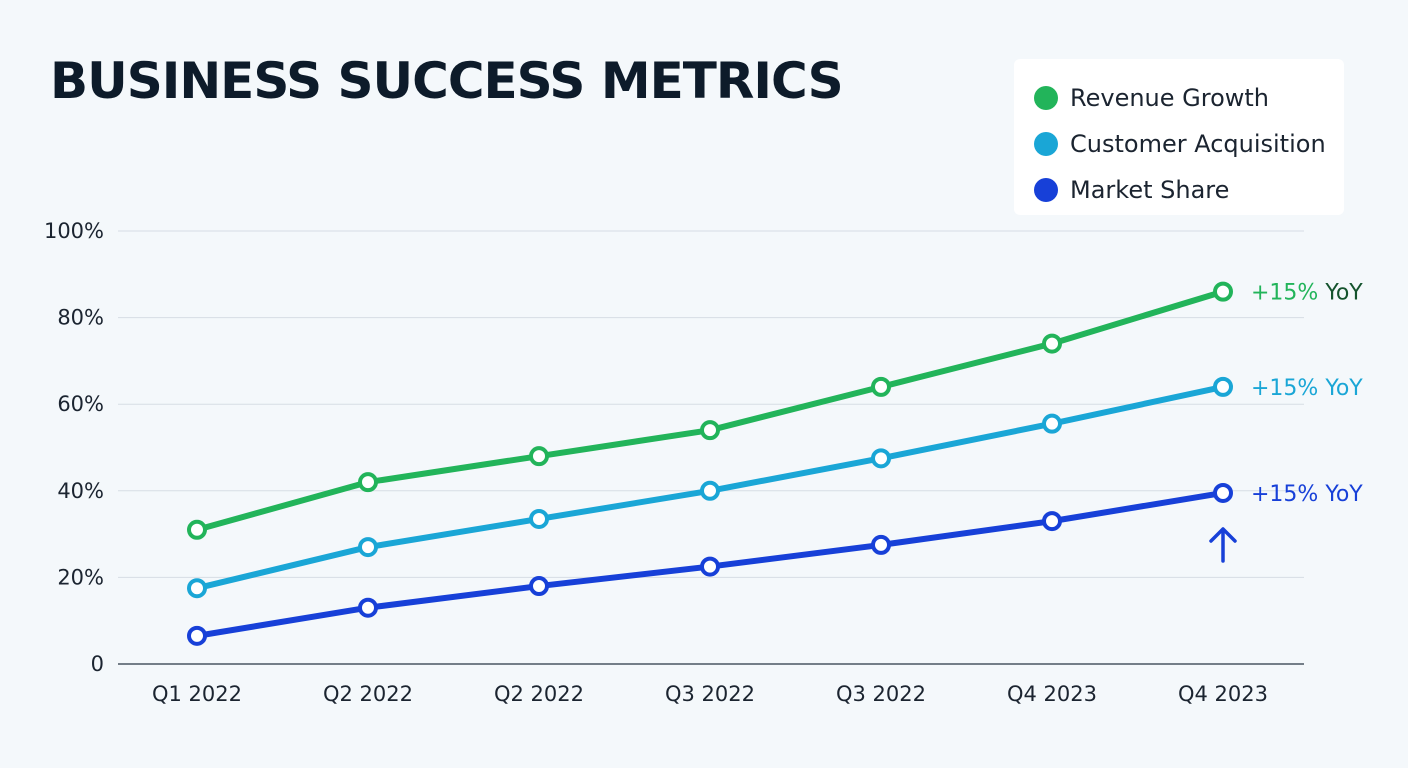 The width and height of the screenshot is (1408, 768). I want to click on legend-item-revenue-growth: Revenue Growth, so click(1189, 98).